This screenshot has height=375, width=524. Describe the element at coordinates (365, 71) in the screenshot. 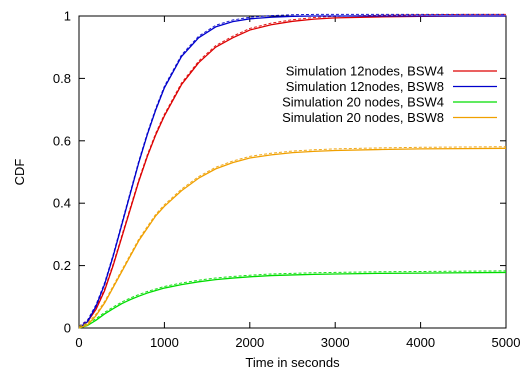

I see `legend-label: Simulation 12nodes, BSW4` at that location.